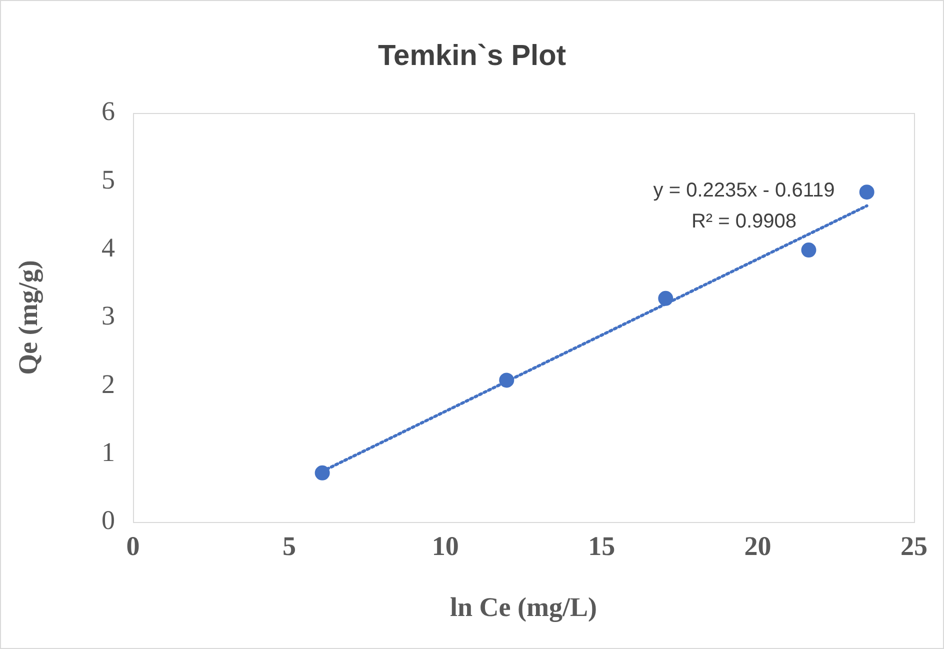  I want to click on y-tick-label: 6, so click(108, 111).